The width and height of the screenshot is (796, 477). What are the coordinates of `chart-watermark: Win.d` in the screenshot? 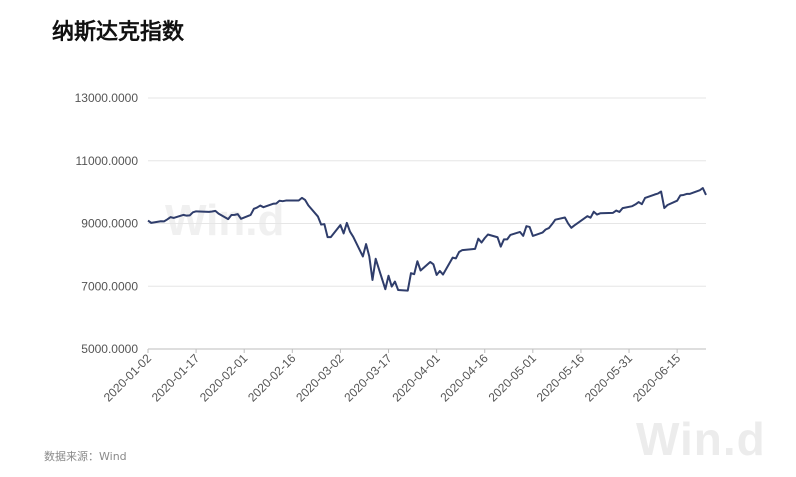 It's located at (224, 220).